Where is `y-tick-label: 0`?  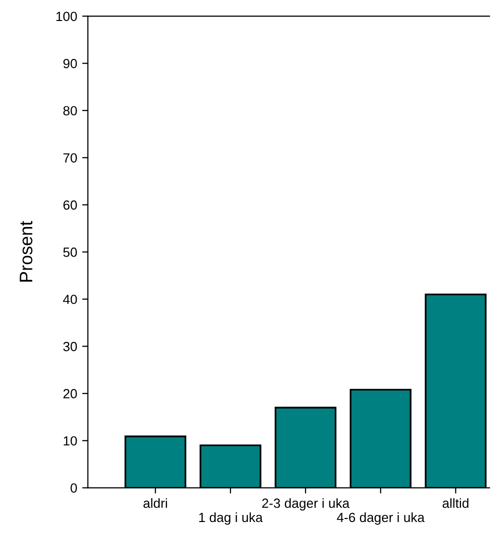
y-tick-label: 0 is located at coordinates (73, 488).